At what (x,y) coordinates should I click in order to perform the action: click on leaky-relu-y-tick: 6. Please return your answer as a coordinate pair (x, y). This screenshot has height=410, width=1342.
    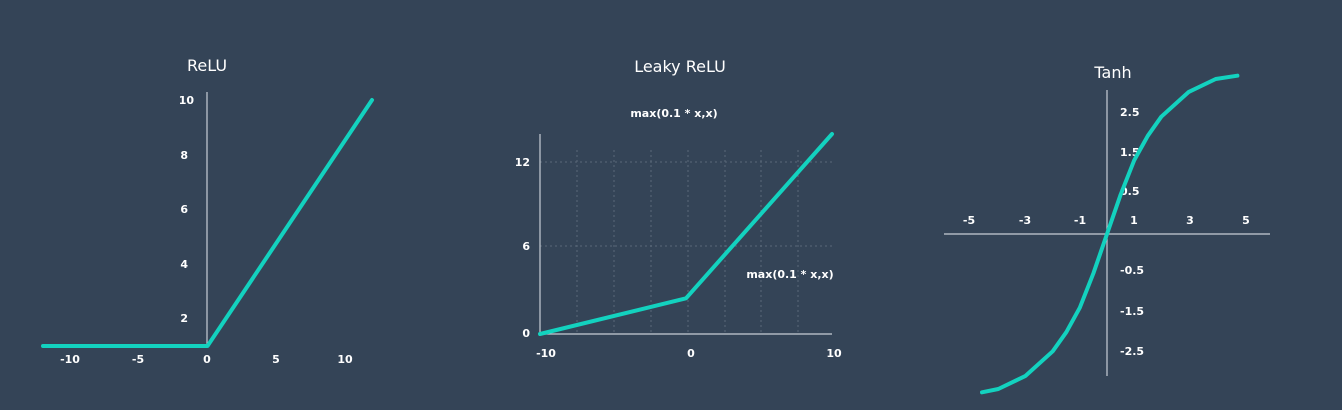
    Looking at the image, I should click on (526, 246).